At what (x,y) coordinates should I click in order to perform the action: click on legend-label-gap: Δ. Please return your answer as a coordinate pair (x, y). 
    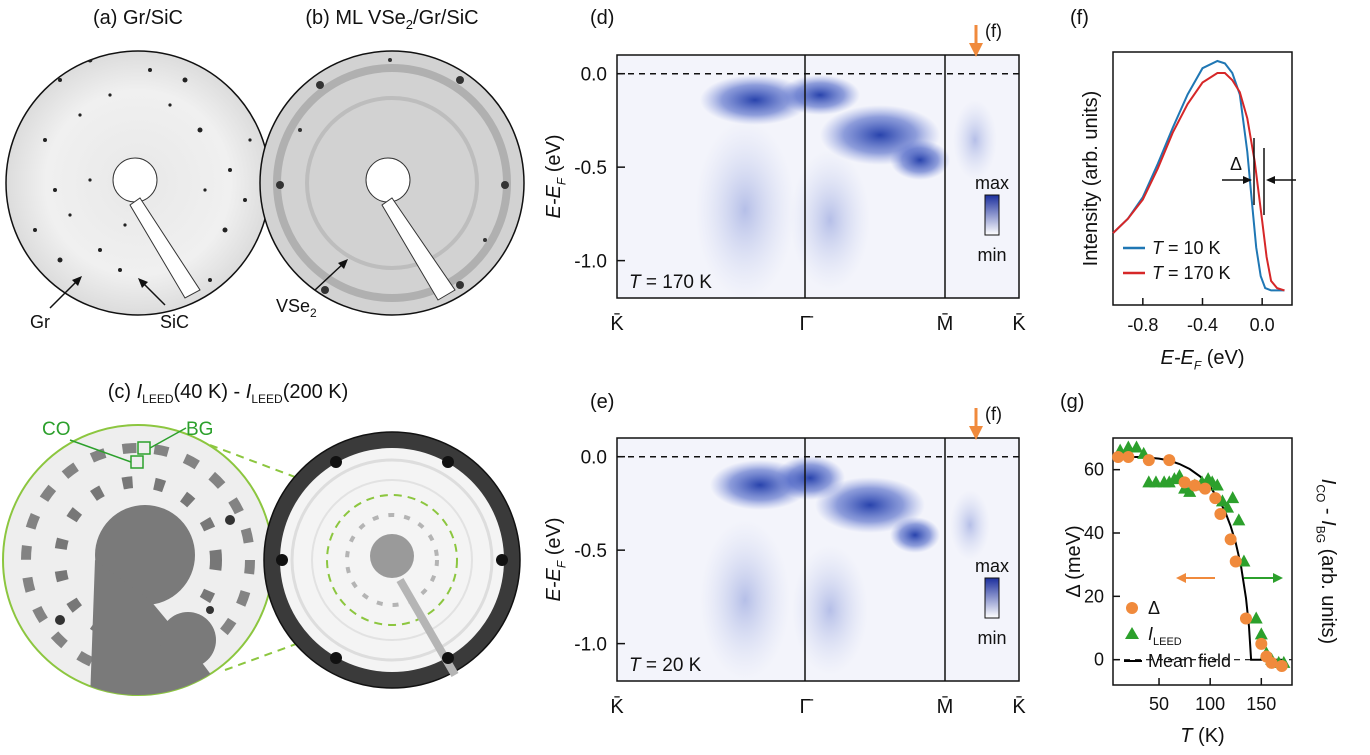
    Looking at the image, I should click on (1154, 608).